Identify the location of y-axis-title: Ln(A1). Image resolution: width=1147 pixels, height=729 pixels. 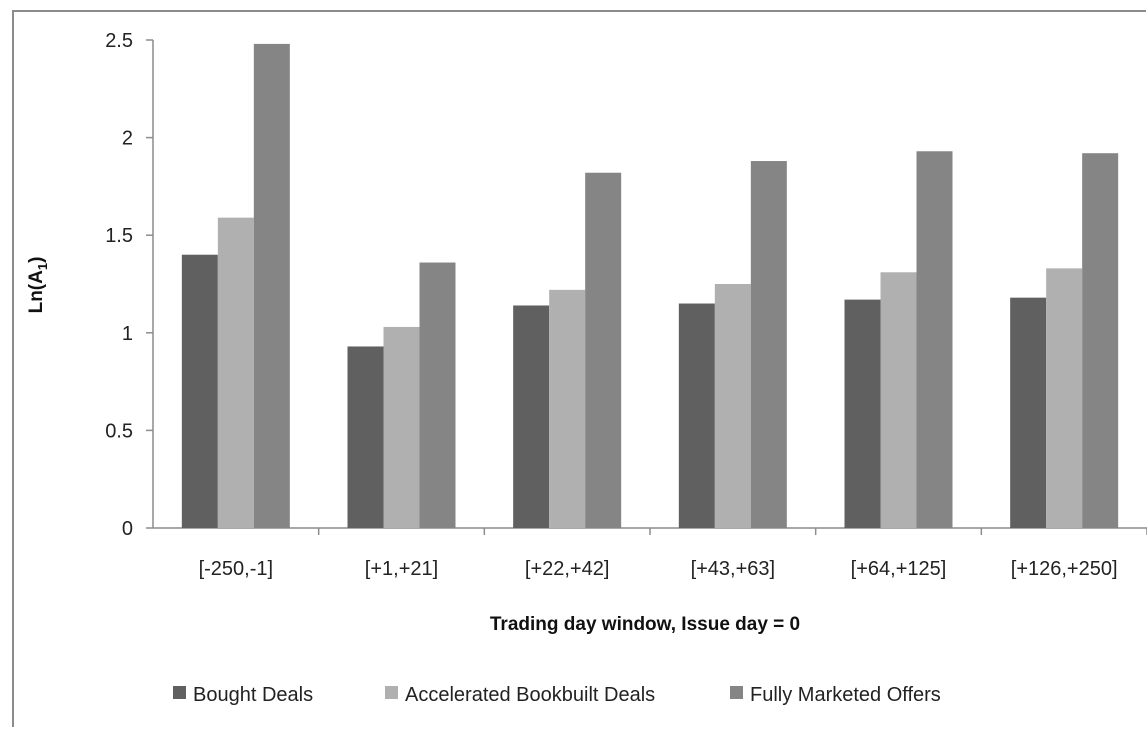
(38, 285).